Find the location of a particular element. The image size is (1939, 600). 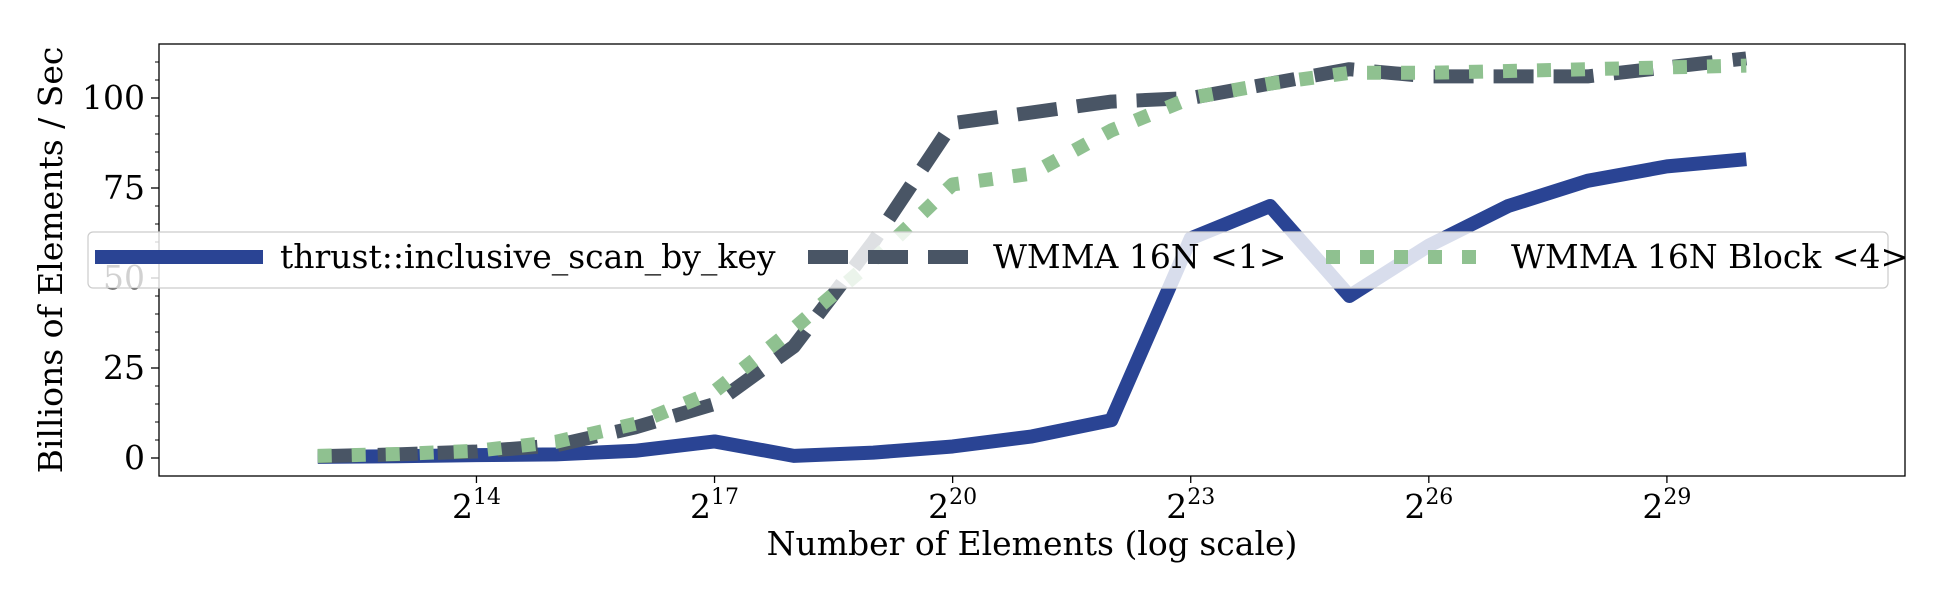

y-axis-label: Billions of Elements / Sec is located at coordinates (50, 260).